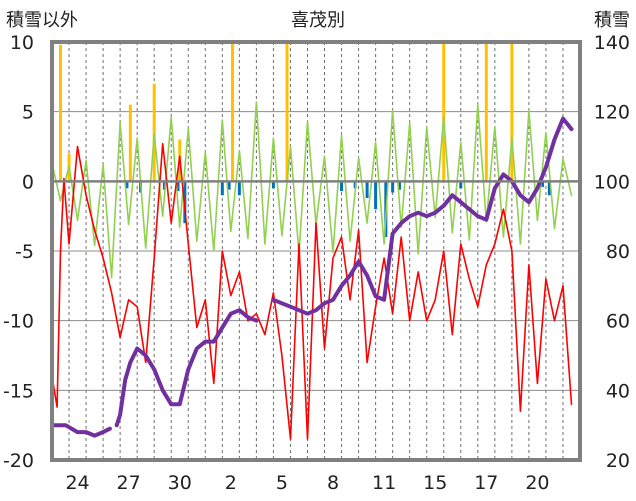 The width and height of the screenshot is (636, 501). Describe the element at coordinates (612, 43) in the screenshot. I see `right-tick-label: 140` at that location.